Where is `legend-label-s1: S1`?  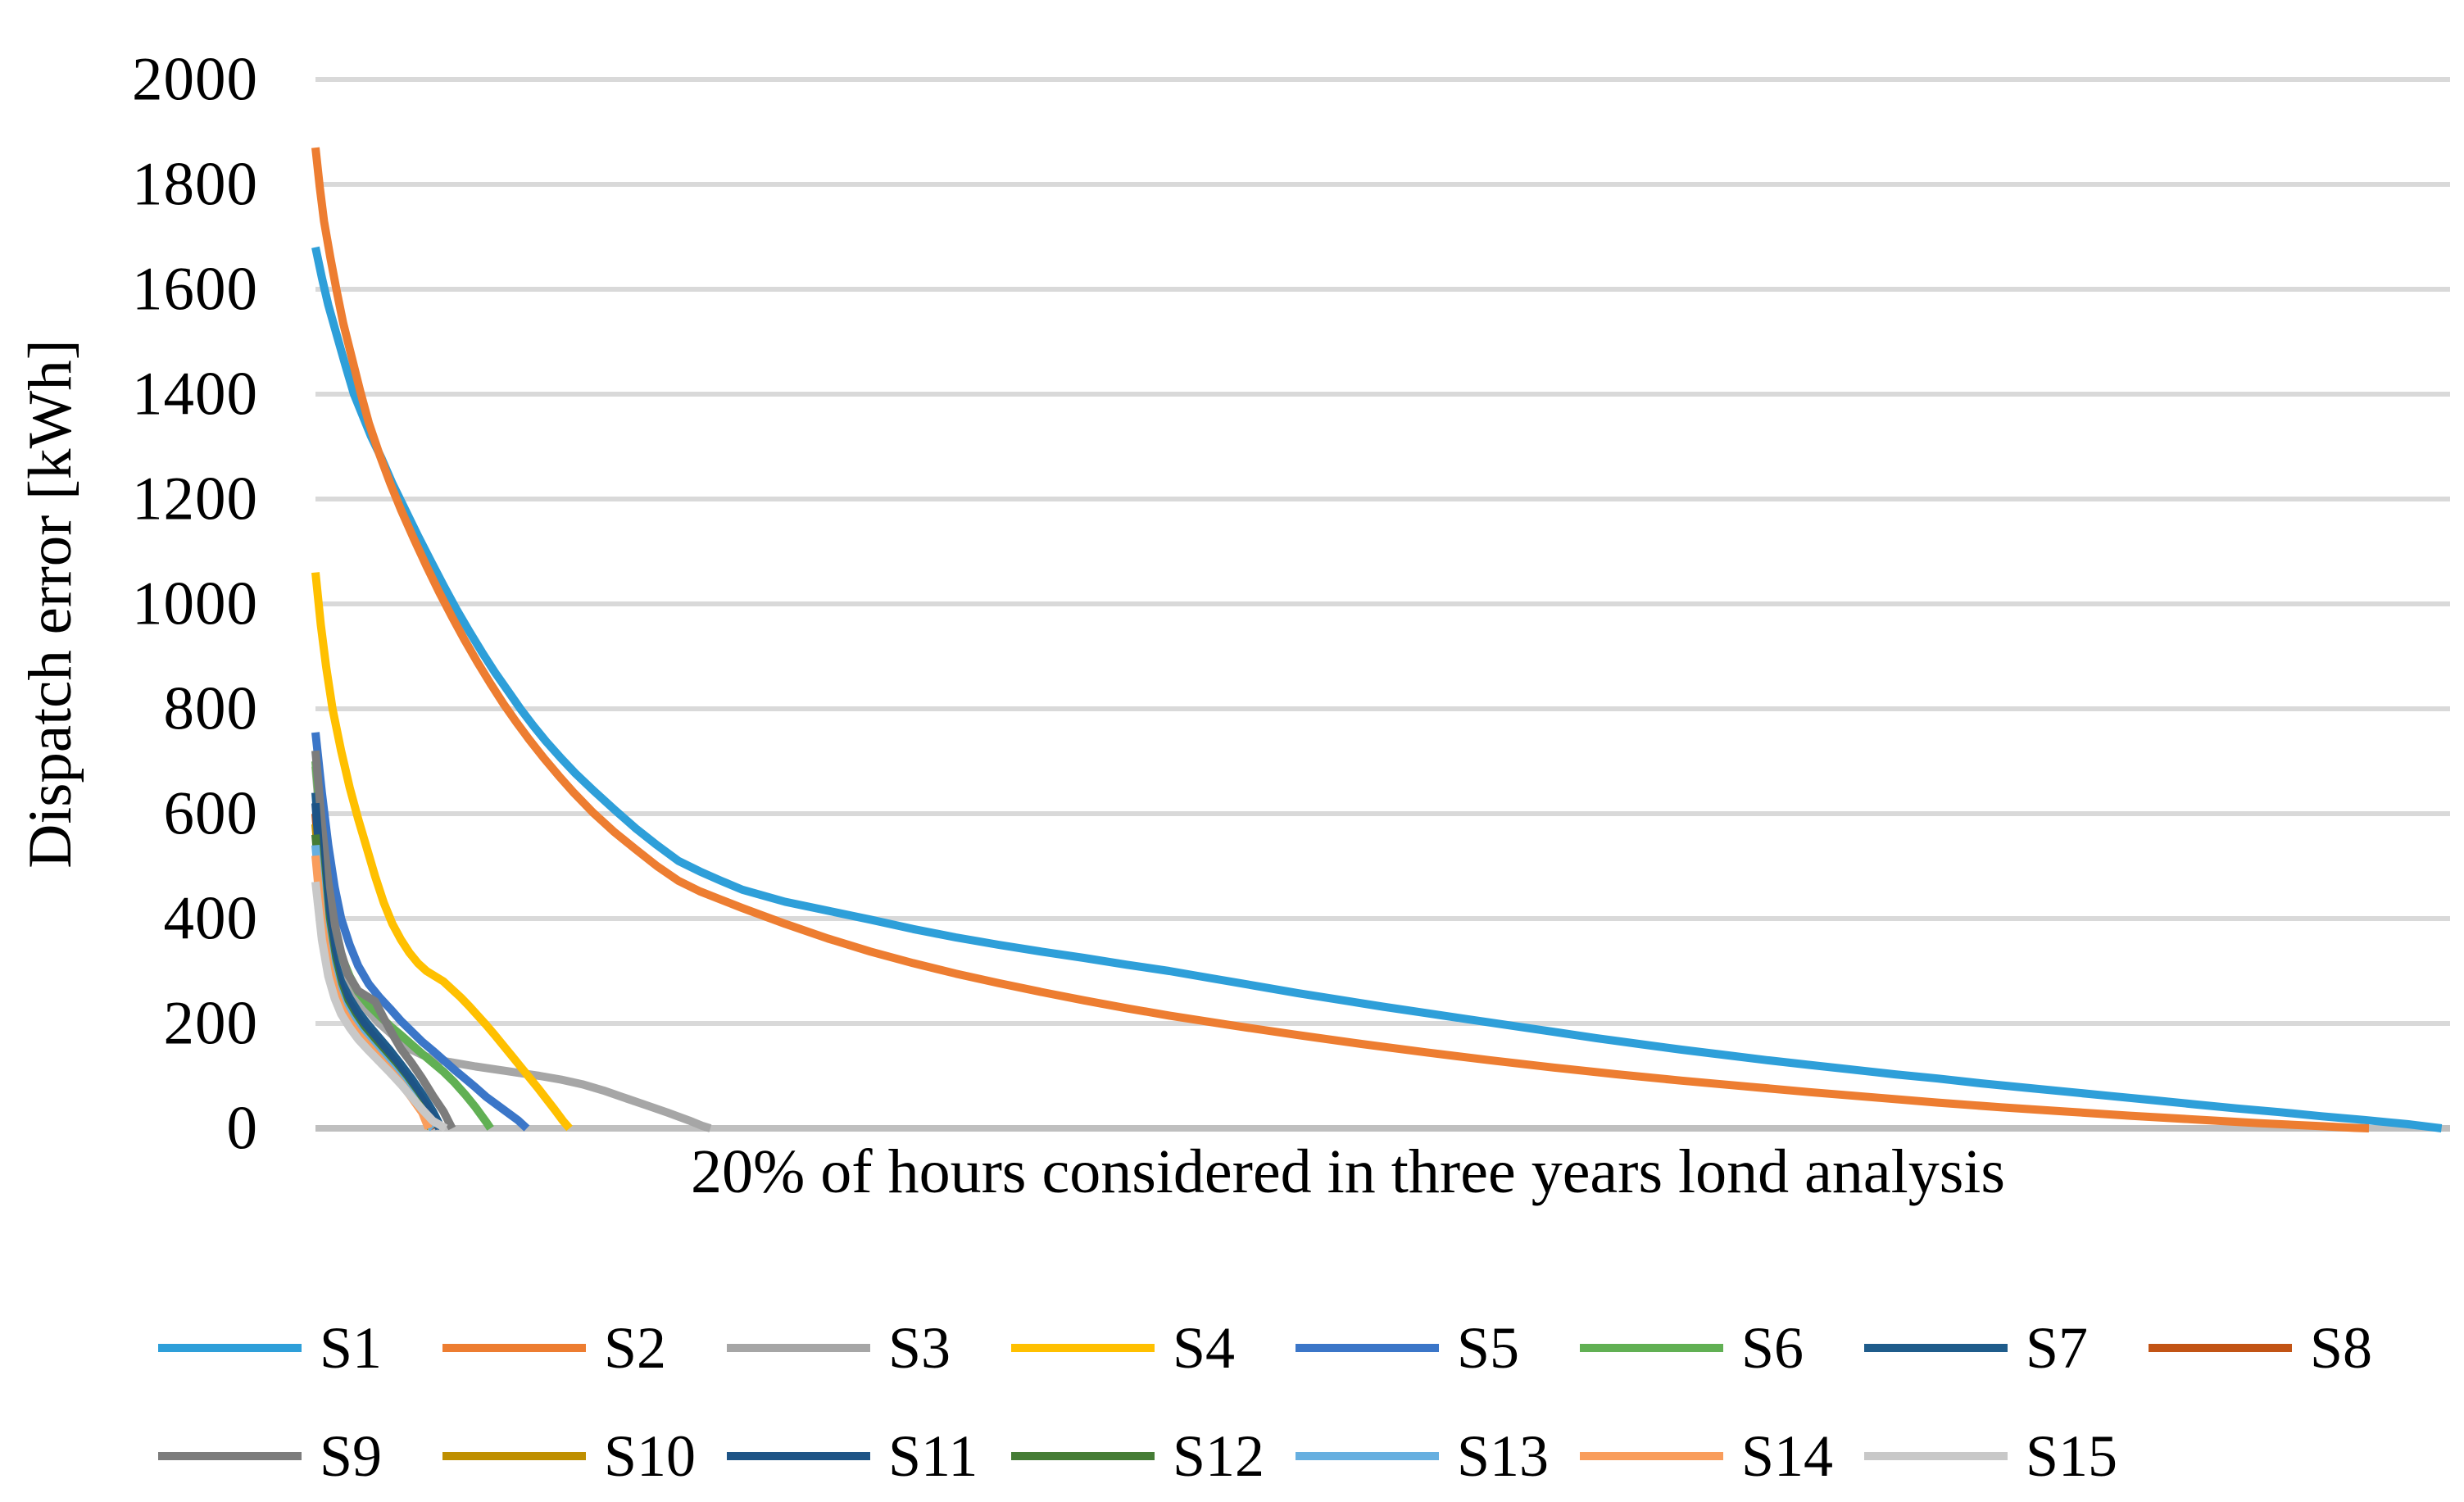
legend-label-s1: S1 is located at coordinates (351, 1348).